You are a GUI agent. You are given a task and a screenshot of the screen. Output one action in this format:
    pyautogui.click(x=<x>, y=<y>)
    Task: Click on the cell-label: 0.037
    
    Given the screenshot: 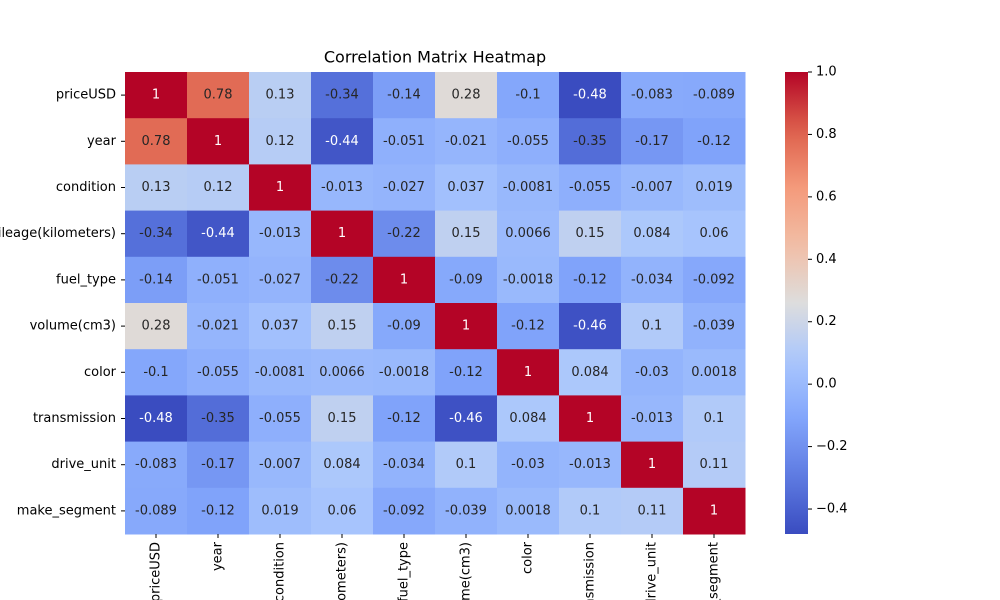 What is the action you would take?
    pyautogui.click(x=465, y=187)
    